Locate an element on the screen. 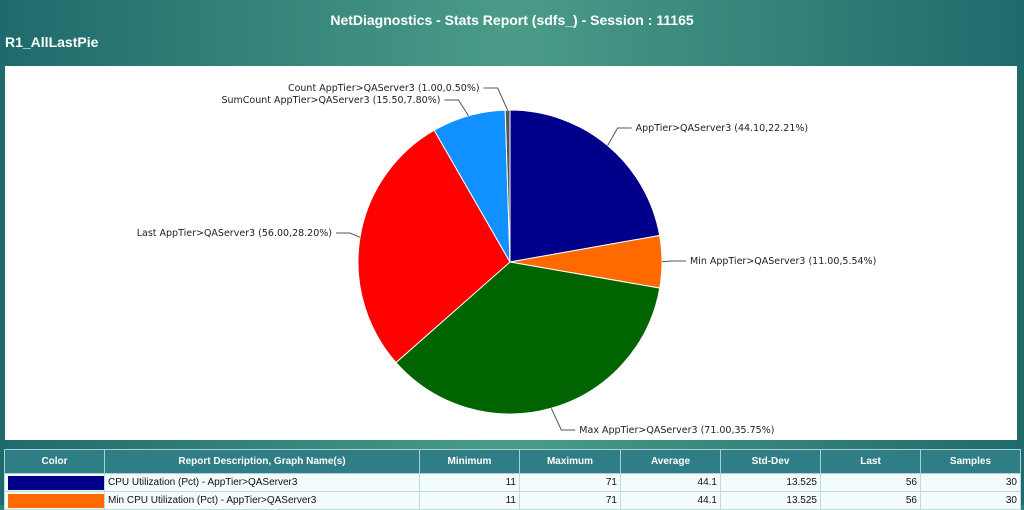 This screenshot has height=510, width=1024. slice-label-max-apptier-qaserver3: Max AppTier>QAServer3 (71.00,35.75%) is located at coordinates (676, 430).